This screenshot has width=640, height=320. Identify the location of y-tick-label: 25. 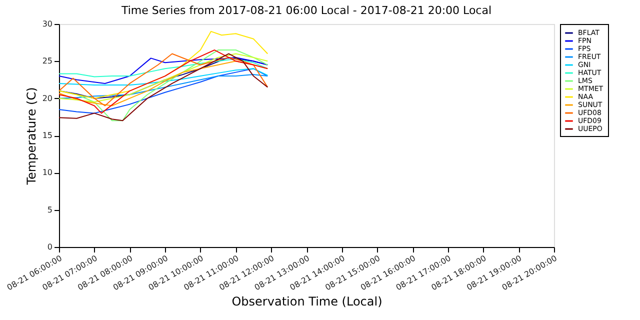
(47, 61).